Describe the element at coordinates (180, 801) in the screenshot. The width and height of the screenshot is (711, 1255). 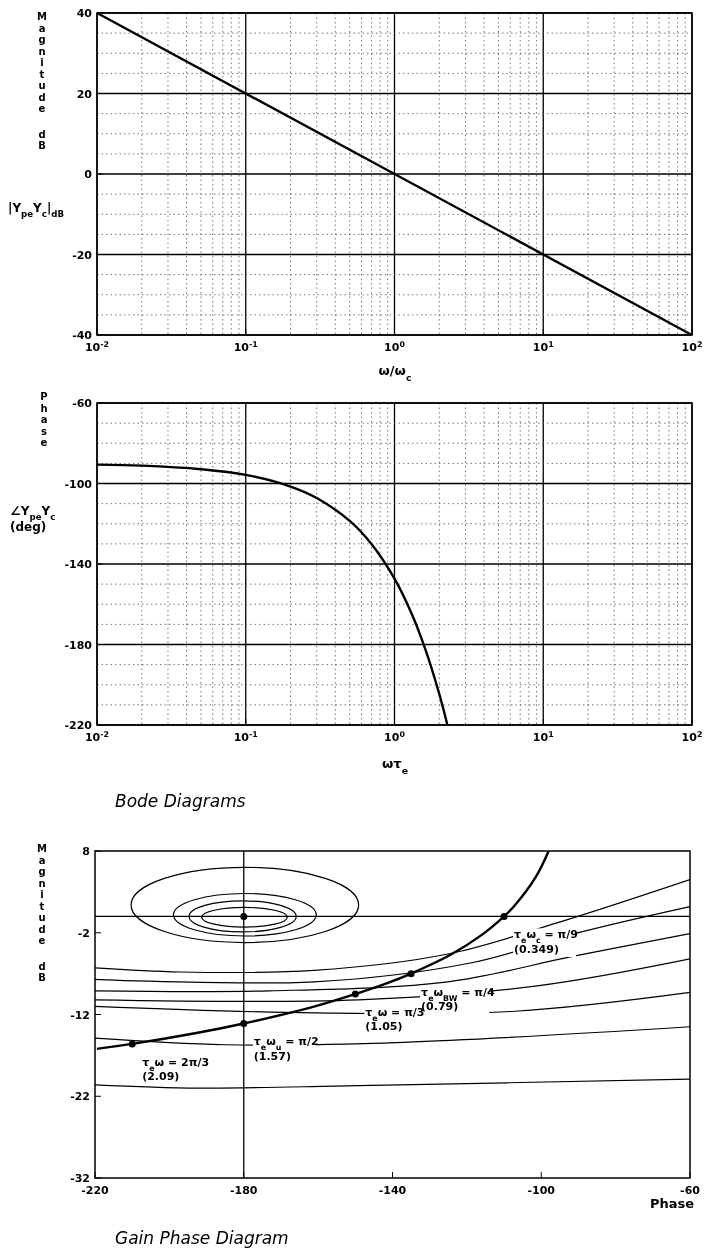
I see `text: Bode Diagrams` at that location.